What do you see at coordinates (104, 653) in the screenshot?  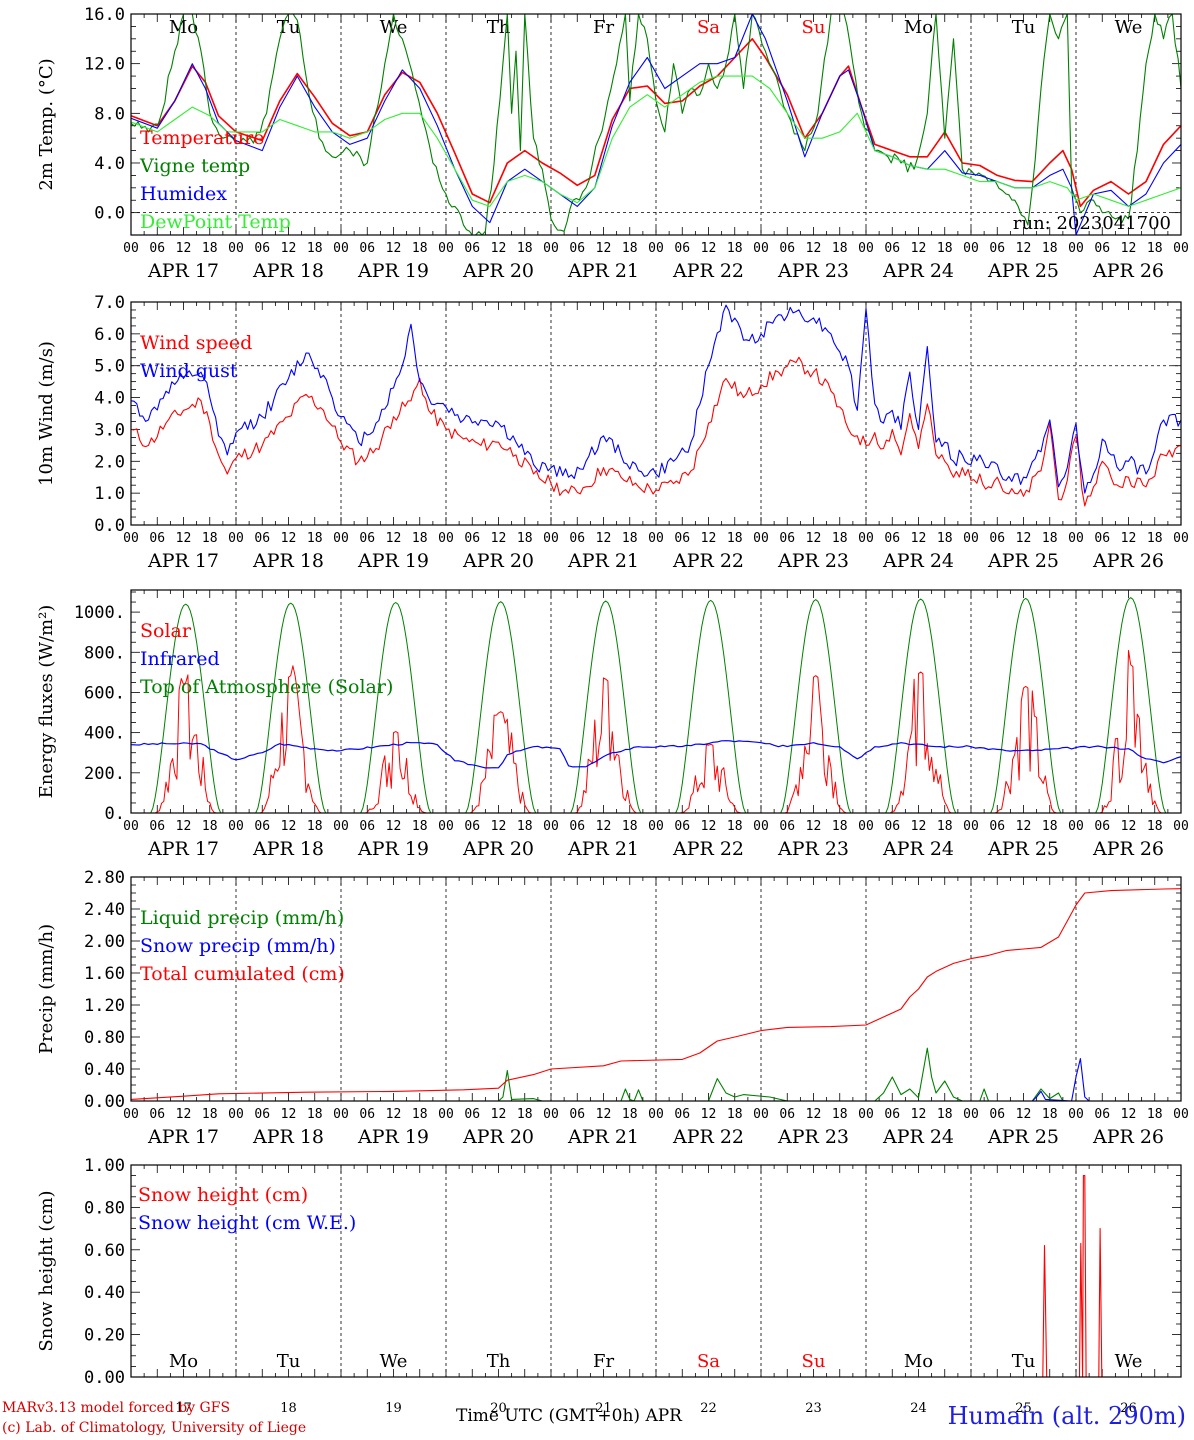 I see `y-tick-label: 800.` at bounding box center [104, 653].